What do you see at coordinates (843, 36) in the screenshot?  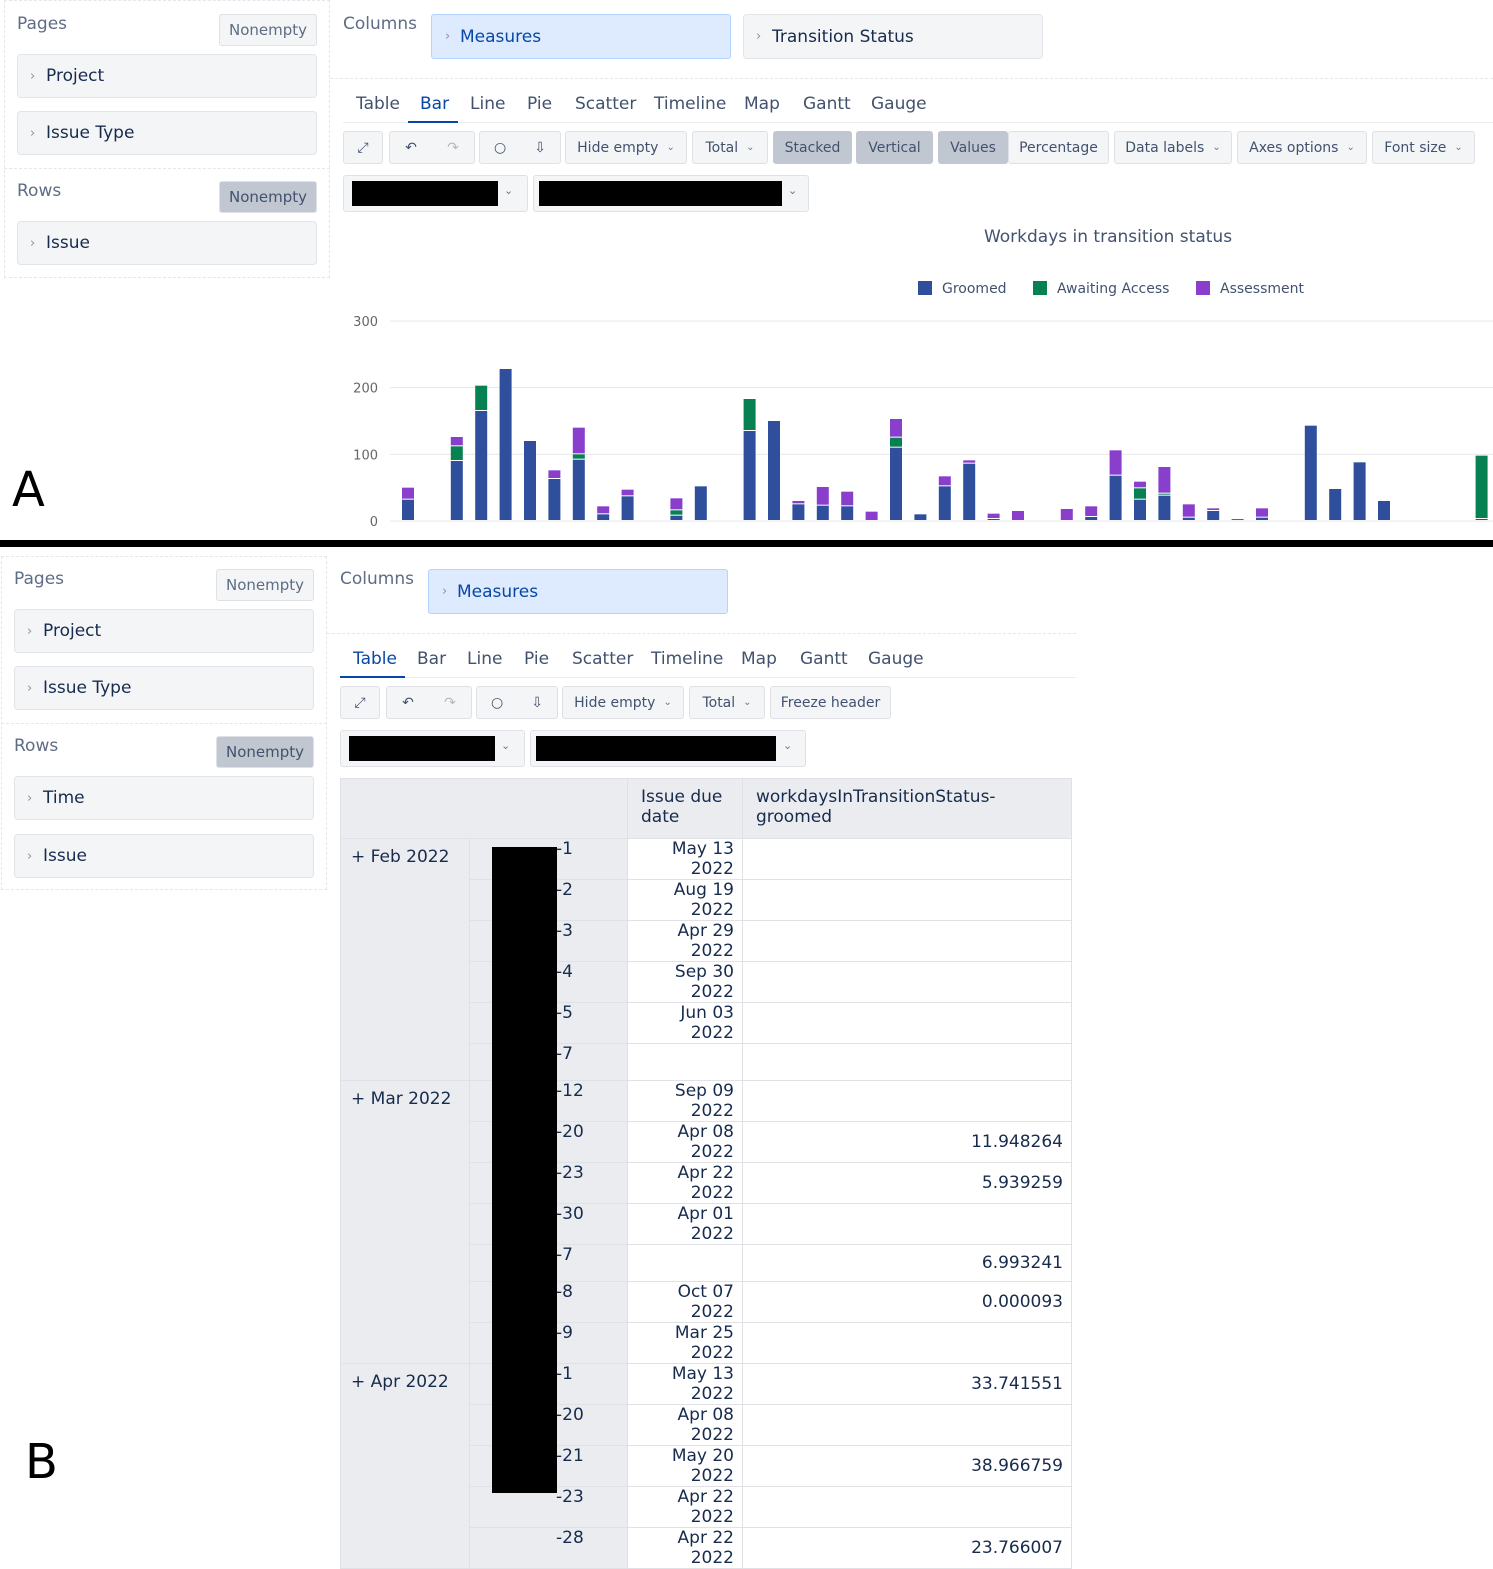 I see `dimension-label: Transition Status` at bounding box center [843, 36].